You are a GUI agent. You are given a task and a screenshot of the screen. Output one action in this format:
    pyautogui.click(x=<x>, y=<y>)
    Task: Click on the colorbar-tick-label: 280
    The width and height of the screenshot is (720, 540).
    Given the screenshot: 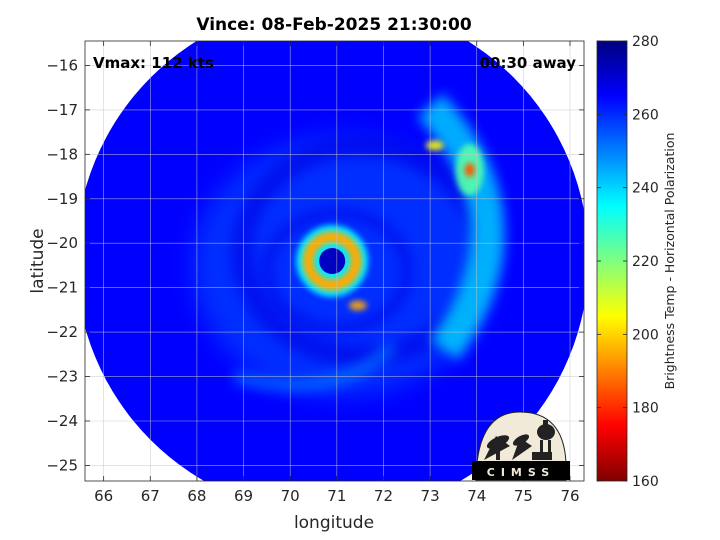 What is the action you would take?
    pyautogui.click(x=645, y=42)
    